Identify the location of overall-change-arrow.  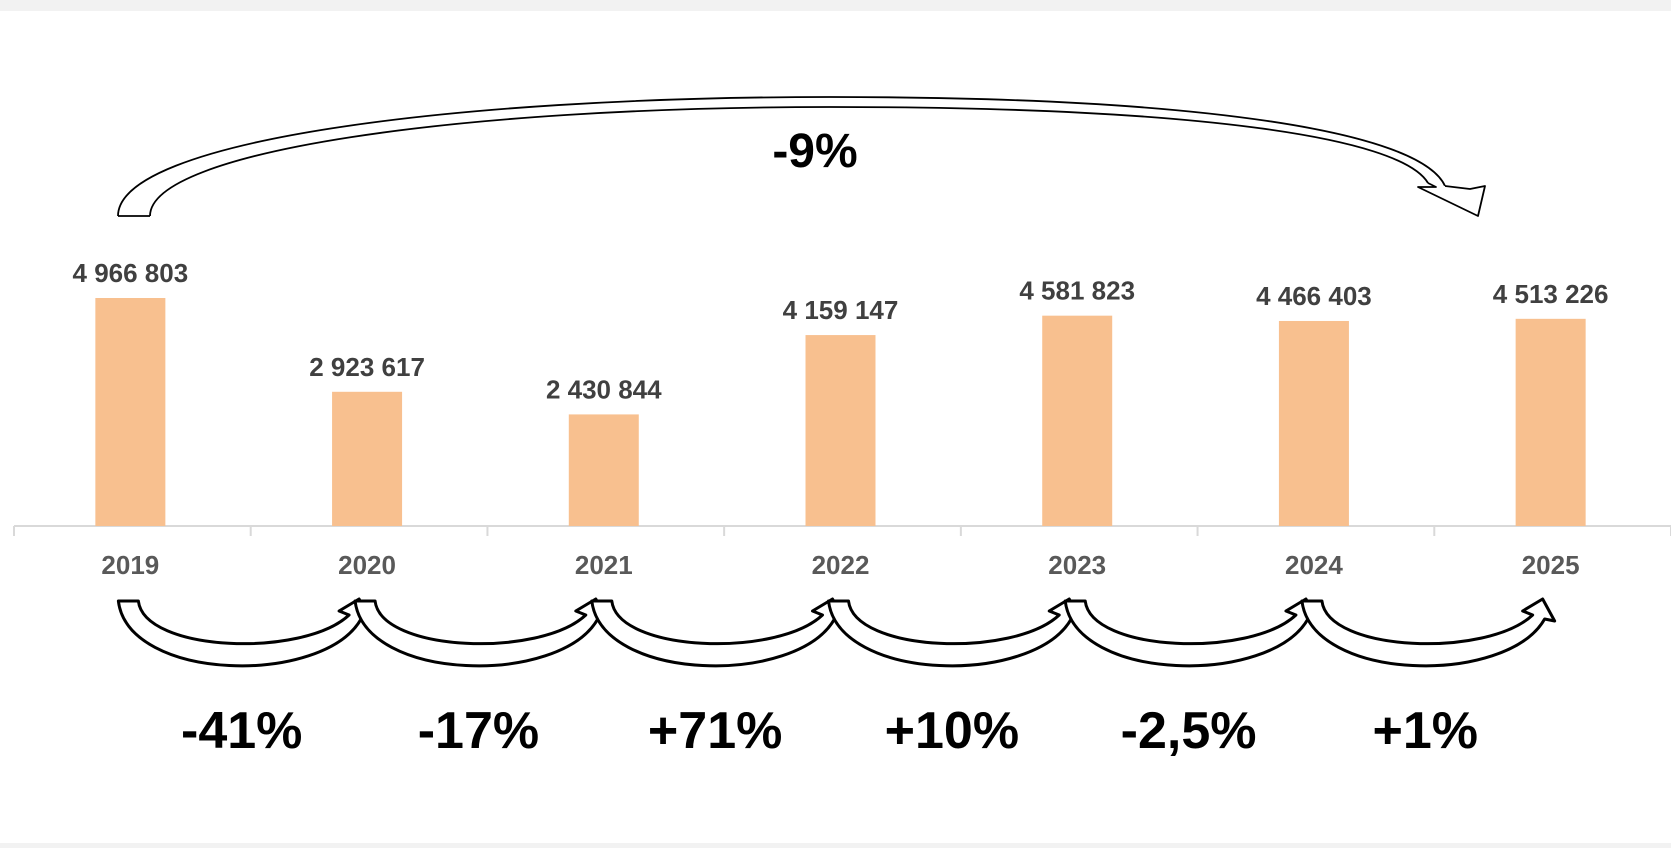
(801, 156).